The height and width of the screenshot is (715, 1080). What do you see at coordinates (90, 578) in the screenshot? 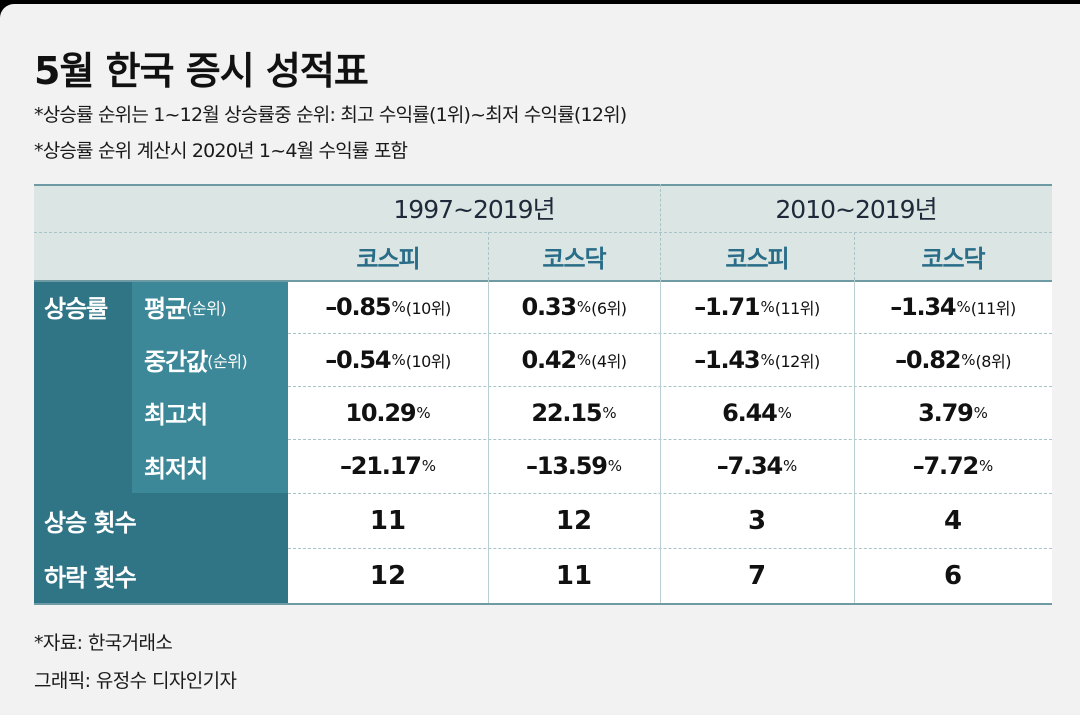
I see `count-row-label-down: 하락 횟수` at bounding box center [90, 578].